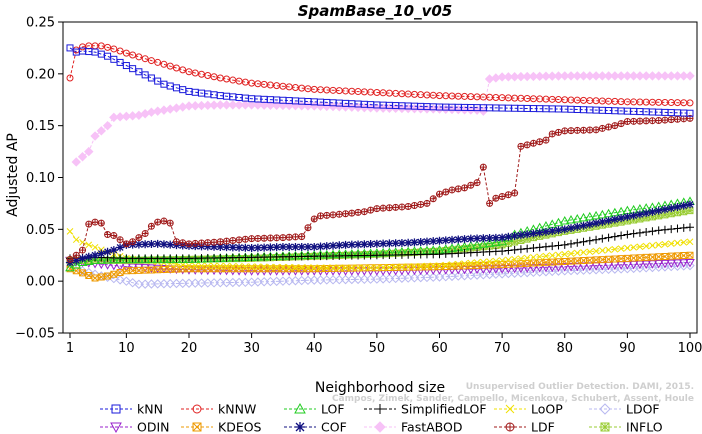 The height and width of the screenshot is (434, 702). I want to click on legend-item-kdeos: KDEOS, so click(221, 427).